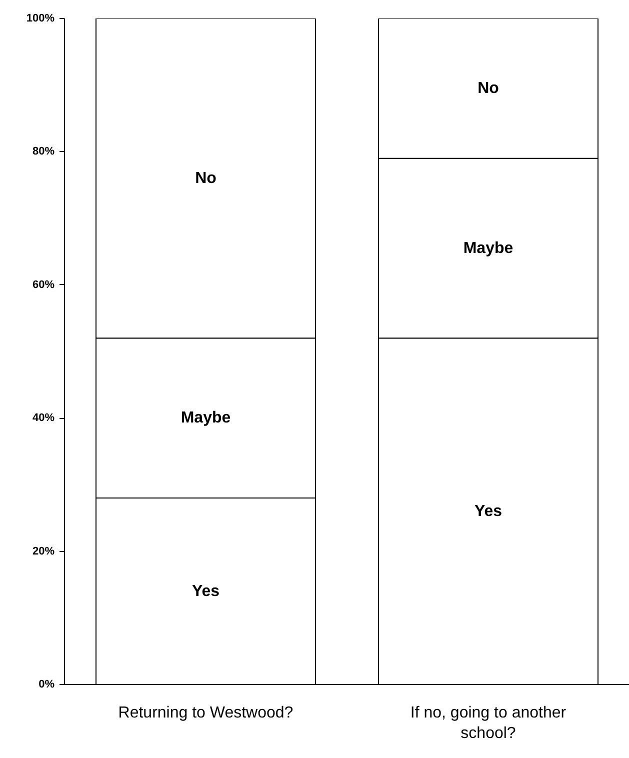  Describe the element at coordinates (488, 248) in the screenshot. I see `text: Maybe` at that location.